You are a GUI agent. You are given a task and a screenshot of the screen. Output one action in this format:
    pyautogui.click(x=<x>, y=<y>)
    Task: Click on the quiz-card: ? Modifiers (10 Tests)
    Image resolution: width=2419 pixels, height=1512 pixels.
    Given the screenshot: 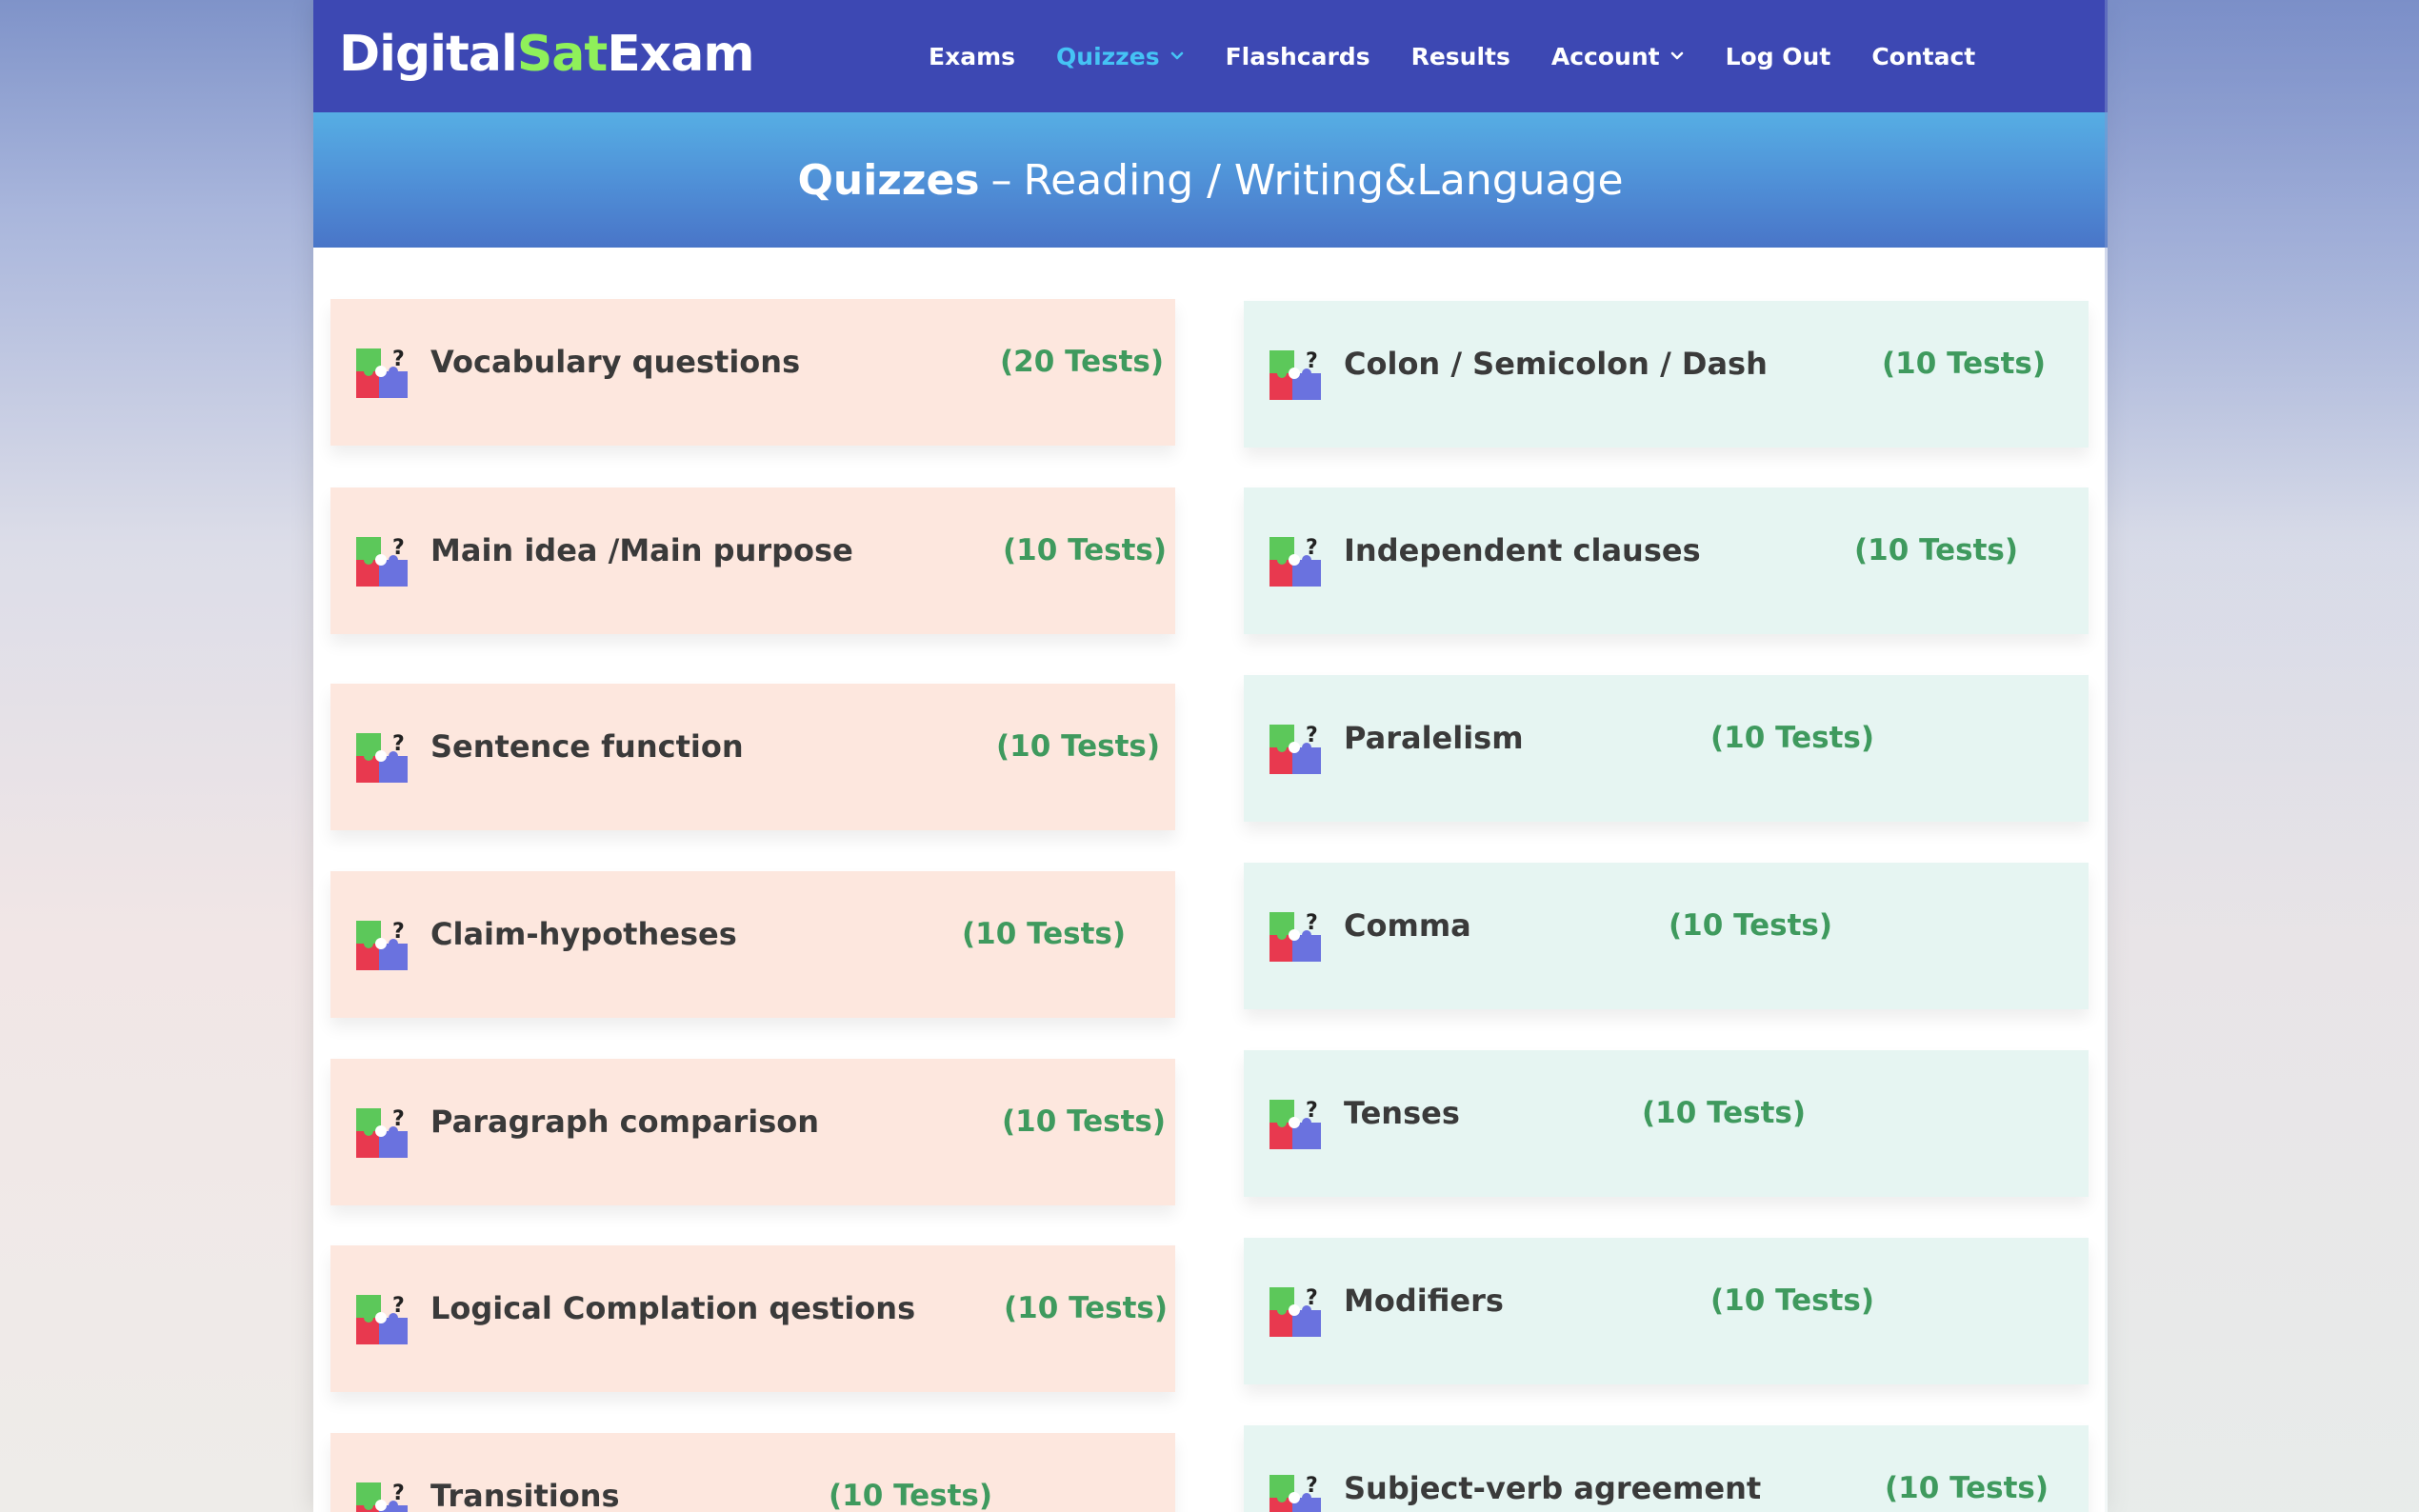 What is the action you would take?
    pyautogui.click(x=1666, y=1311)
    